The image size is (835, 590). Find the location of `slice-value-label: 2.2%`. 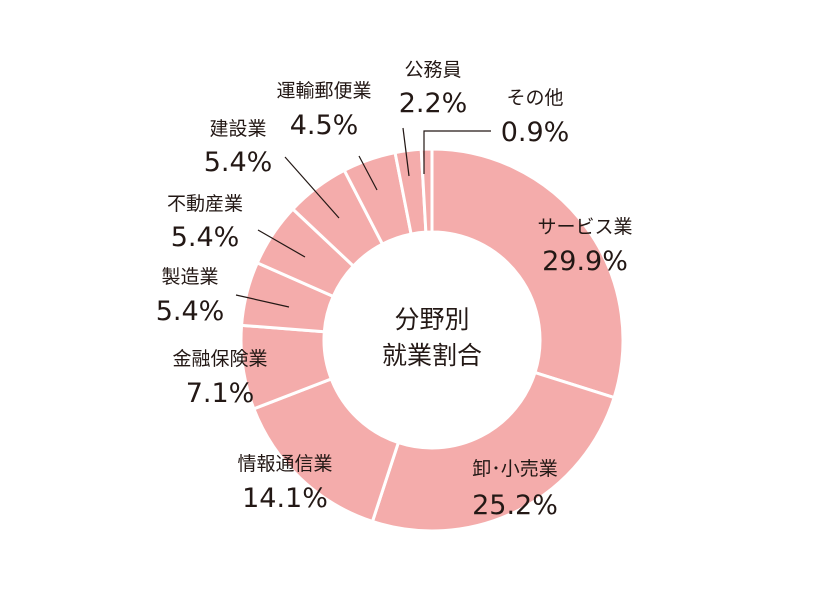

slice-value-label: 2.2% is located at coordinates (433, 103).